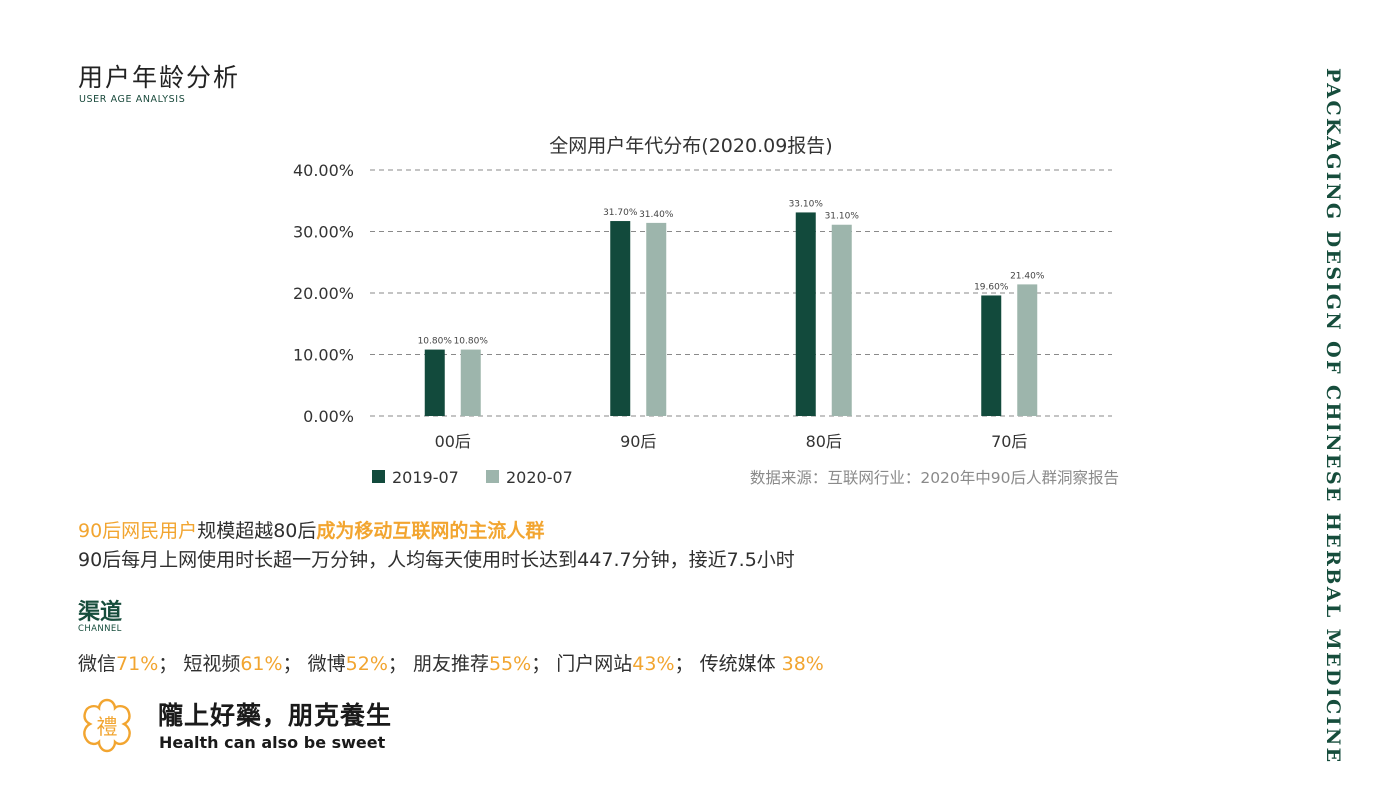 The height and width of the screenshot is (788, 1400). Describe the element at coordinates (425, 477) in the screenshot. I see `legend-label: 2019-07` at that location.